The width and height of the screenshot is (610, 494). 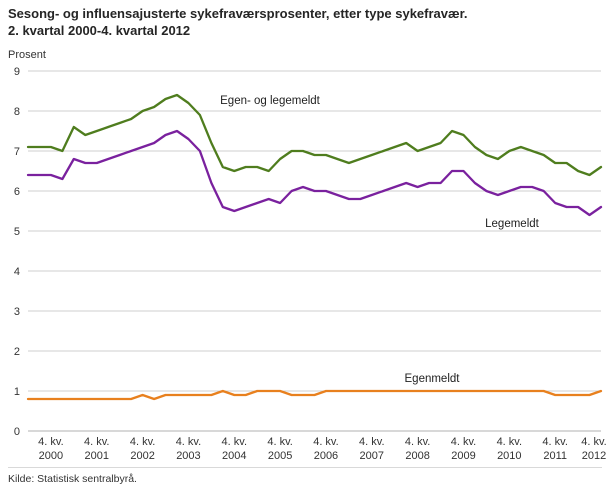 What do you see at coordinates (17, 112) in the screenshot?
I see `y-tick-label: 8` at bounding box center [17, 112].